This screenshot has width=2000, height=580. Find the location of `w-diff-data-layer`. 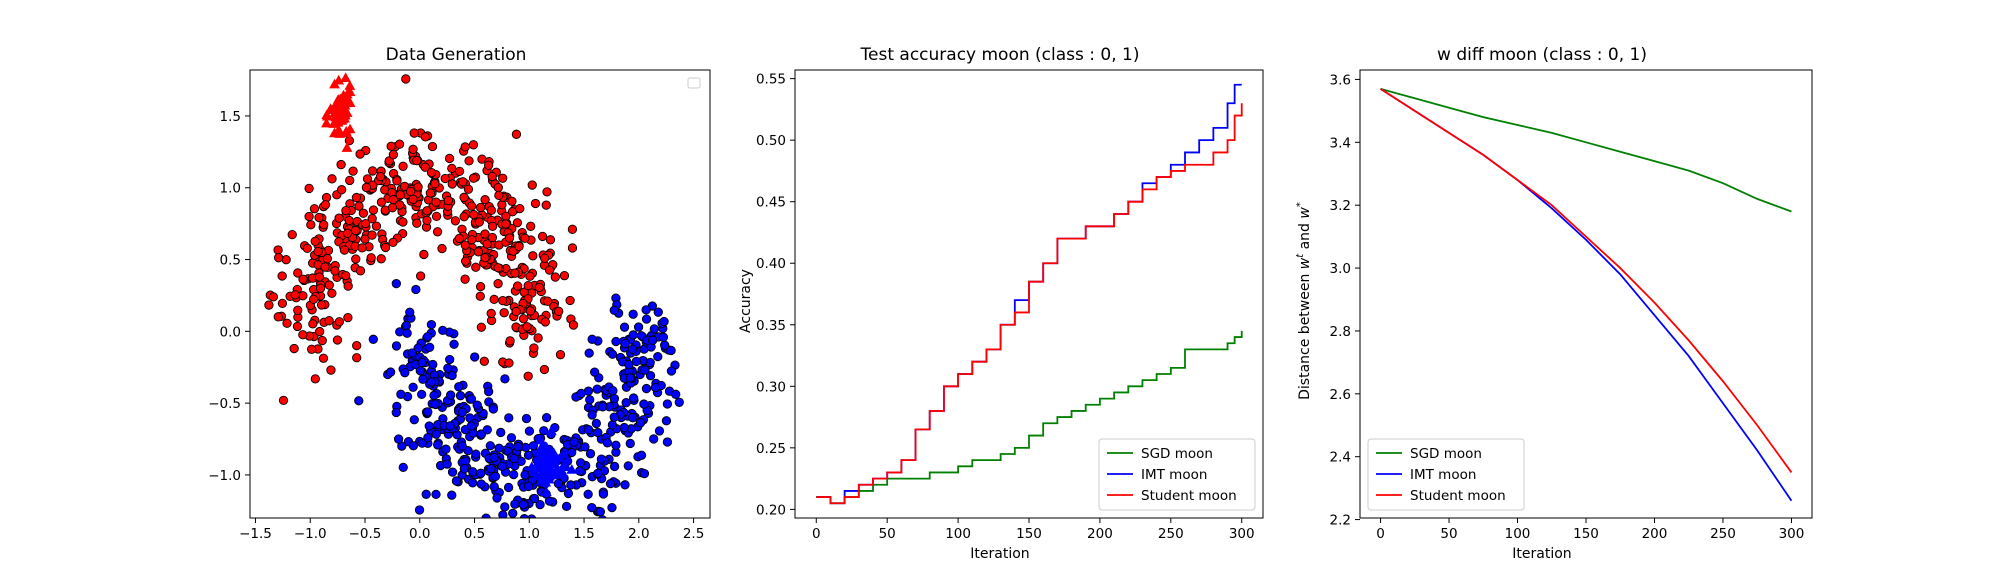

w-diff-data-layer is located at coordinates (1586, 294).